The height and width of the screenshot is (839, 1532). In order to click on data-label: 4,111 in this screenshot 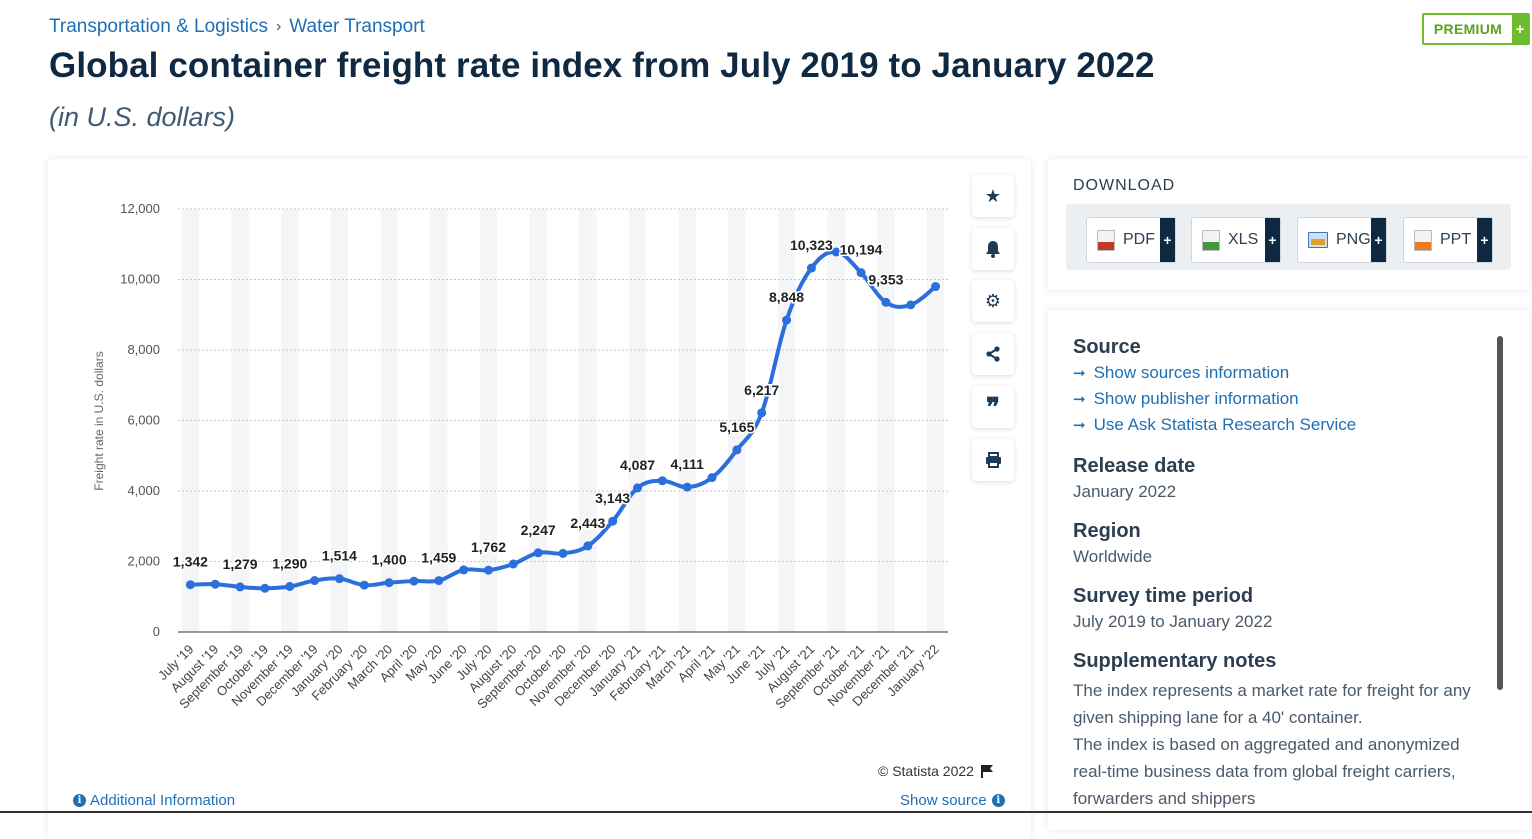, I will do `click(687, 464)`.